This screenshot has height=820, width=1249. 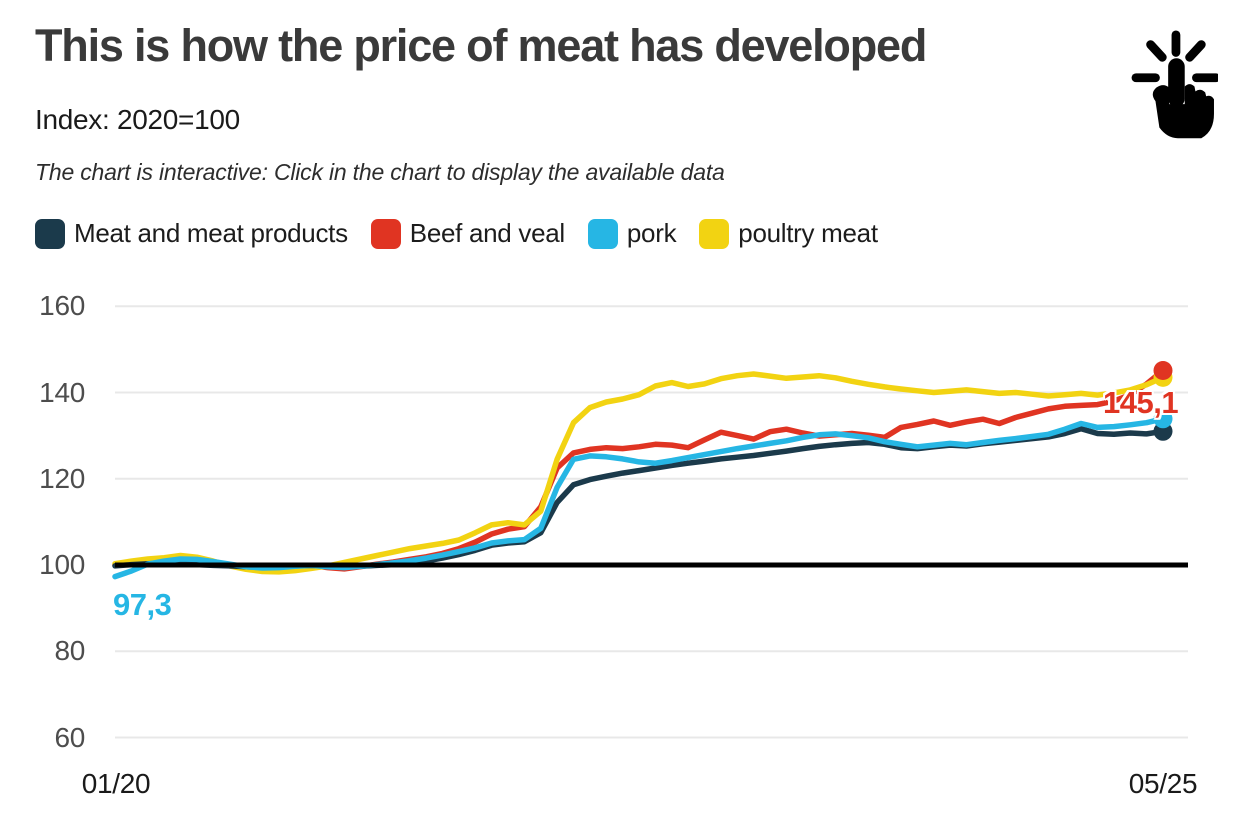 I want to click on legend-item-poultry: poultry meat, so click(x=788, y=233).